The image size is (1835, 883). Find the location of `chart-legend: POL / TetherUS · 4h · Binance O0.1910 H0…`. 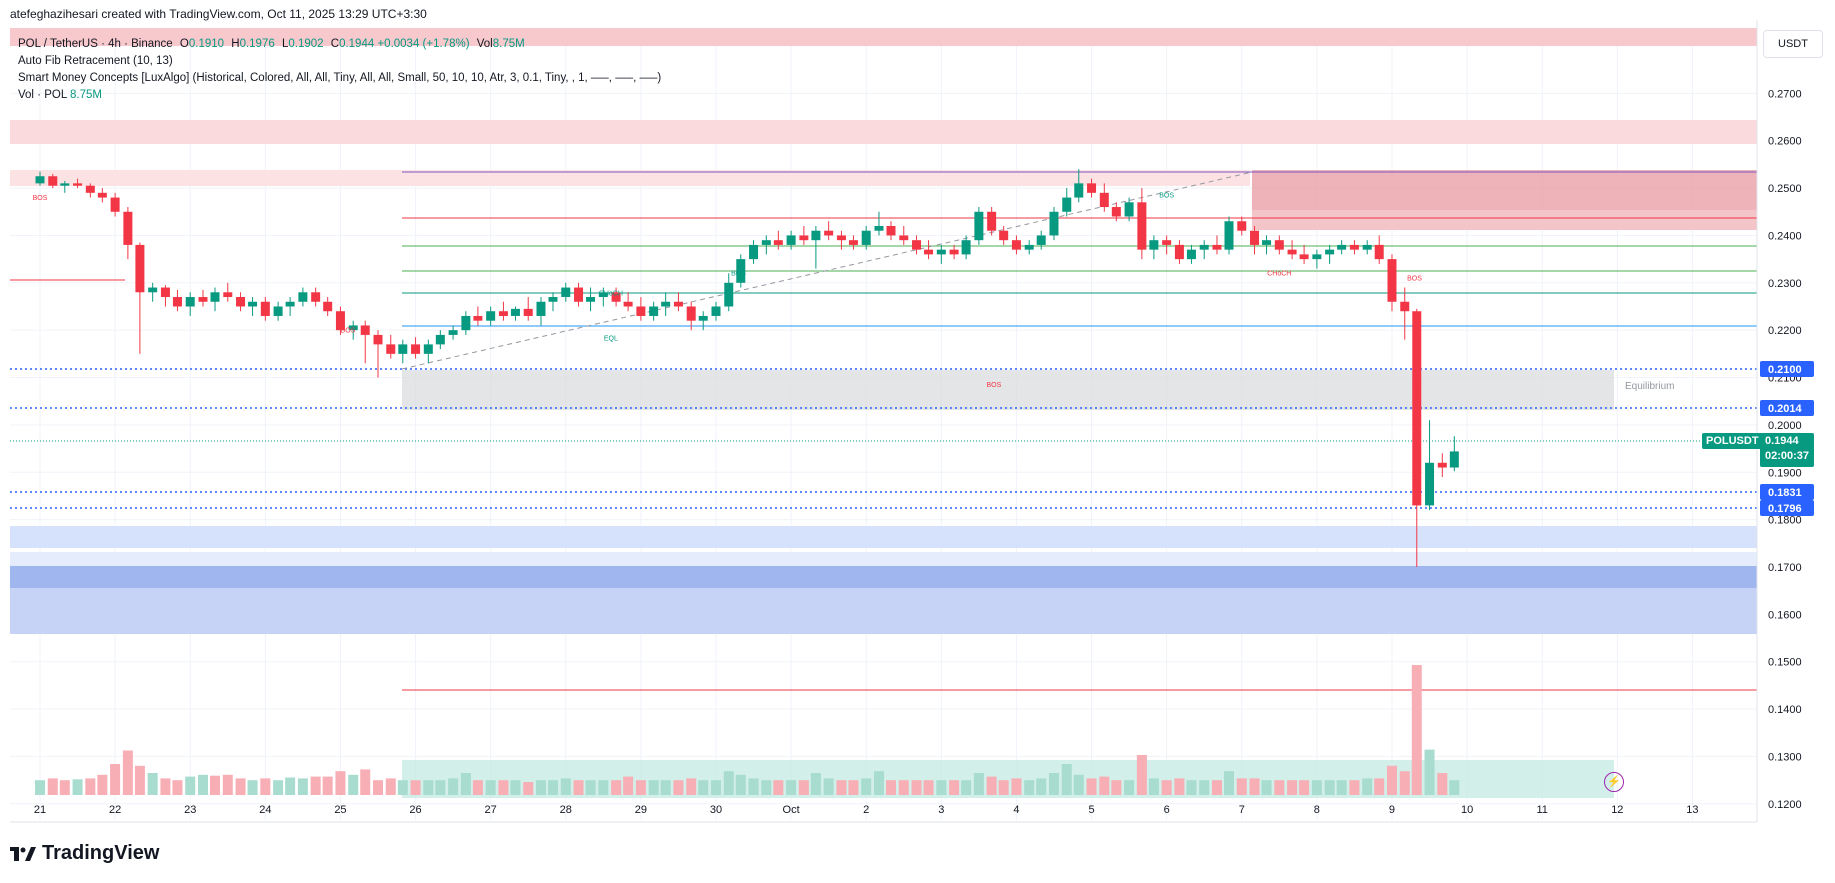

chart-legend: POL / TetherUS · 4h · Binance O0.1910 H0… is located at coordinates (339, 70).